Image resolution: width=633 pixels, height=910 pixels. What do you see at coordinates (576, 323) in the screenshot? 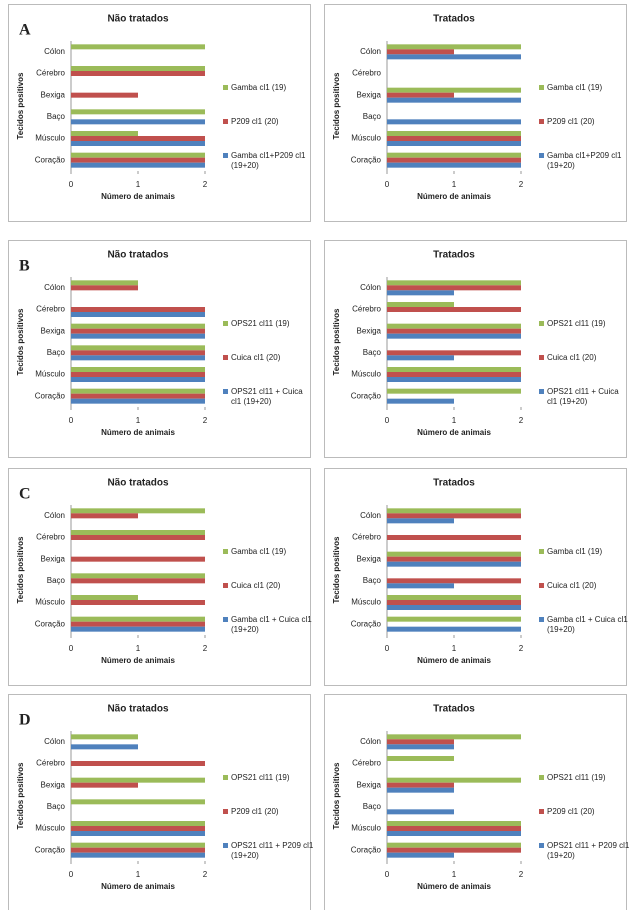
I see `legend-label: OPS21 cl11 (19)` at bounding box center [576, 323].